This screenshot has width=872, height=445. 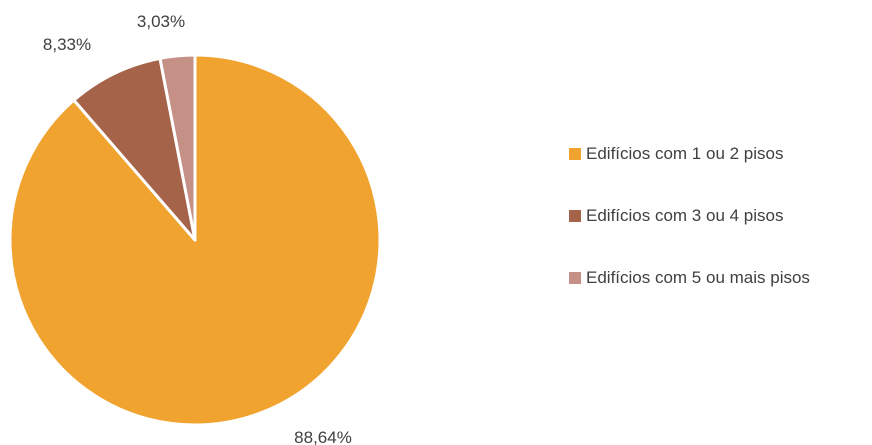 I want to click on data-label: 3,03%, so click(x=161, y=21).